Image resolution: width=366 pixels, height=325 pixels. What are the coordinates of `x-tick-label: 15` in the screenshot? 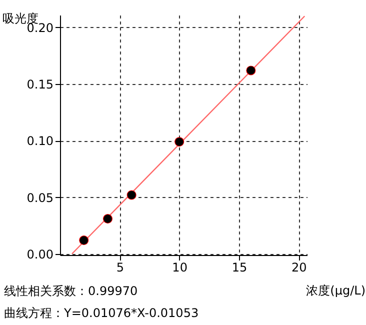 It's located at (240, 267).